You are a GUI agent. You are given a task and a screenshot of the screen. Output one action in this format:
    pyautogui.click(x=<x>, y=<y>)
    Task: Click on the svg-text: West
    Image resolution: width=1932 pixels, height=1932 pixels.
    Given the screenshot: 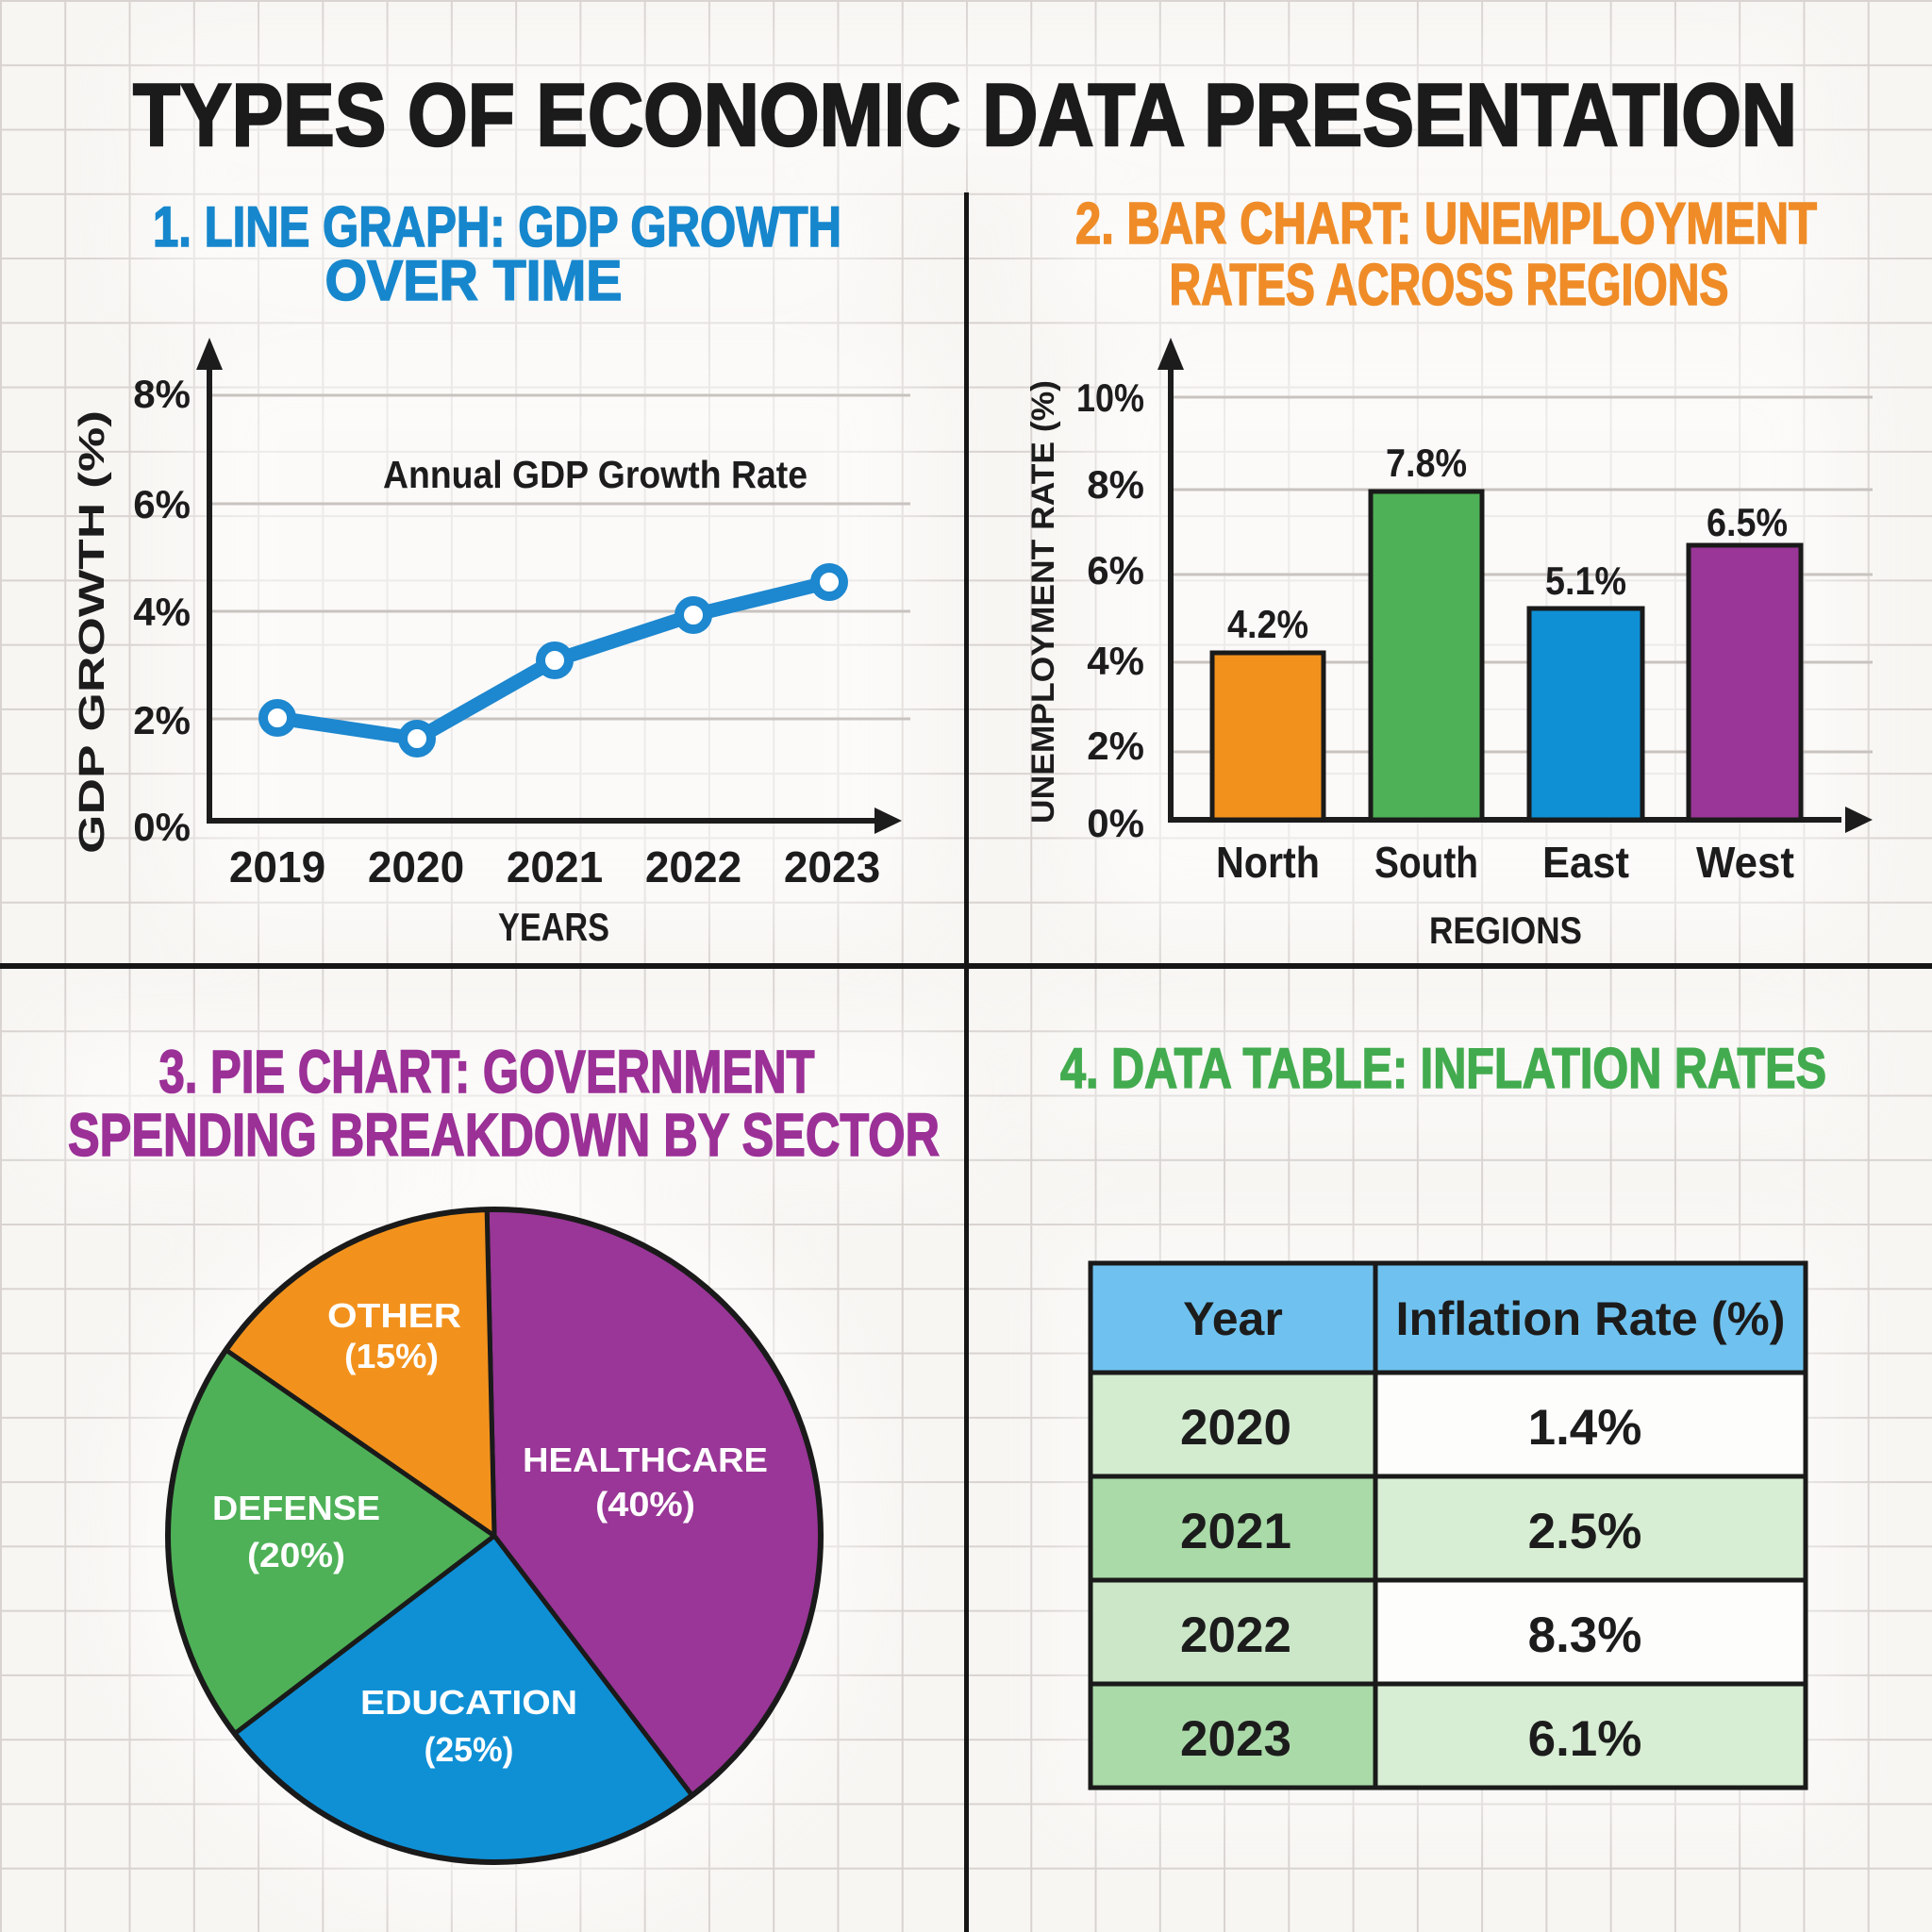 What is the action you would take?
    pyautogui.click(x=1745, y=862)
    